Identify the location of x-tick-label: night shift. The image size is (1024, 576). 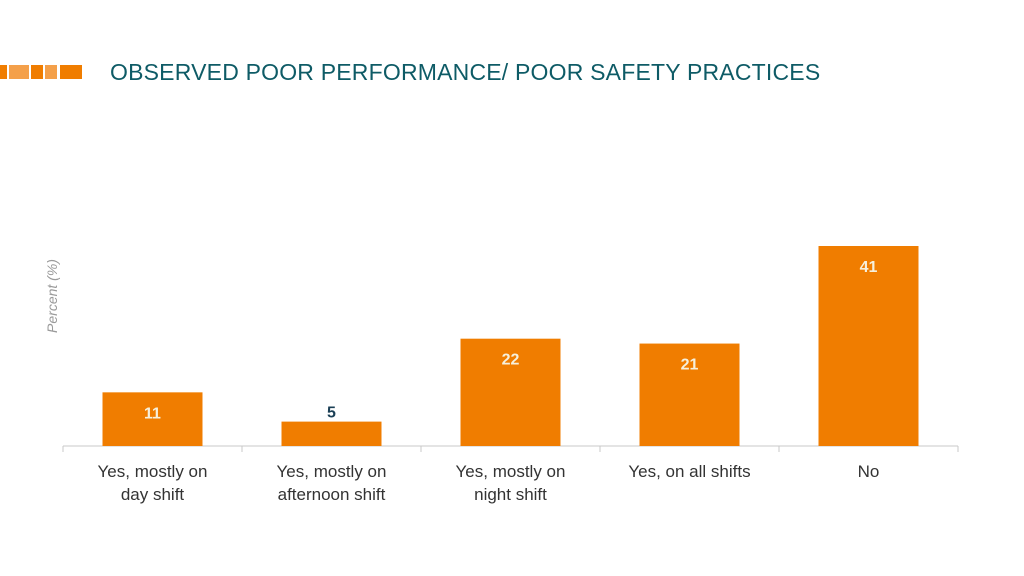
(510, 494).